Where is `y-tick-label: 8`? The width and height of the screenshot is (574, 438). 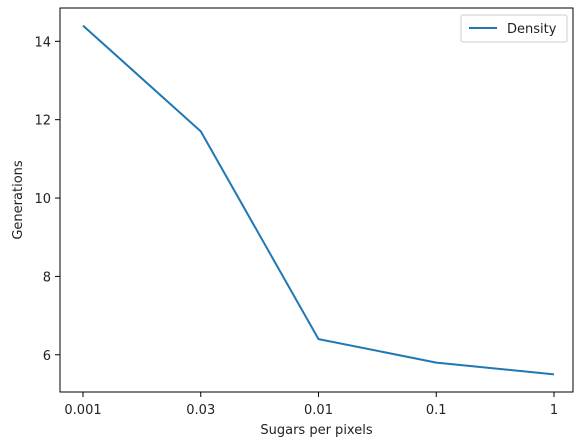 y-tick-label: 8 is located at coordinates (47, 277).